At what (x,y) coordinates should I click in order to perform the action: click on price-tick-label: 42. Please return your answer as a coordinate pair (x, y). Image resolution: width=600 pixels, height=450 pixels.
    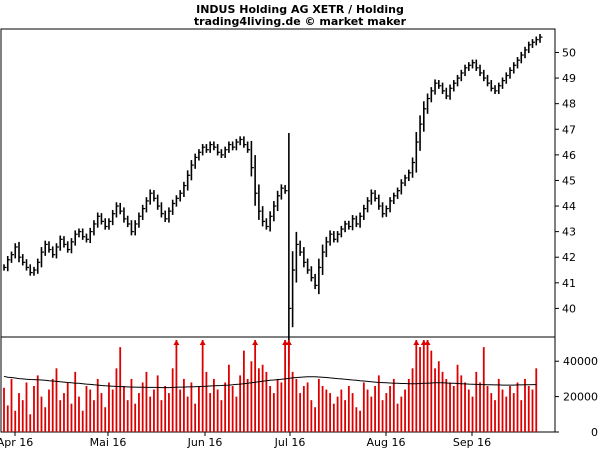
    Looking at the image, I should click on (569, 257).